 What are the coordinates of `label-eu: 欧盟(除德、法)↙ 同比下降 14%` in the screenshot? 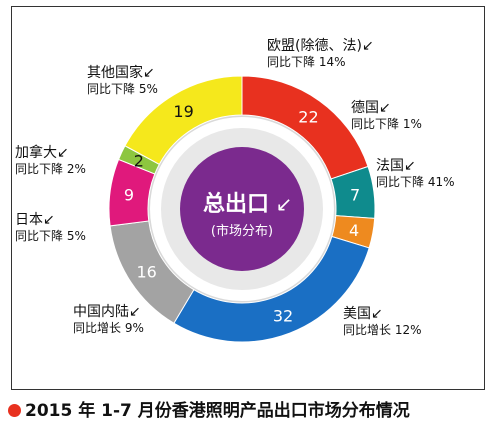 It's located at (320, 53).